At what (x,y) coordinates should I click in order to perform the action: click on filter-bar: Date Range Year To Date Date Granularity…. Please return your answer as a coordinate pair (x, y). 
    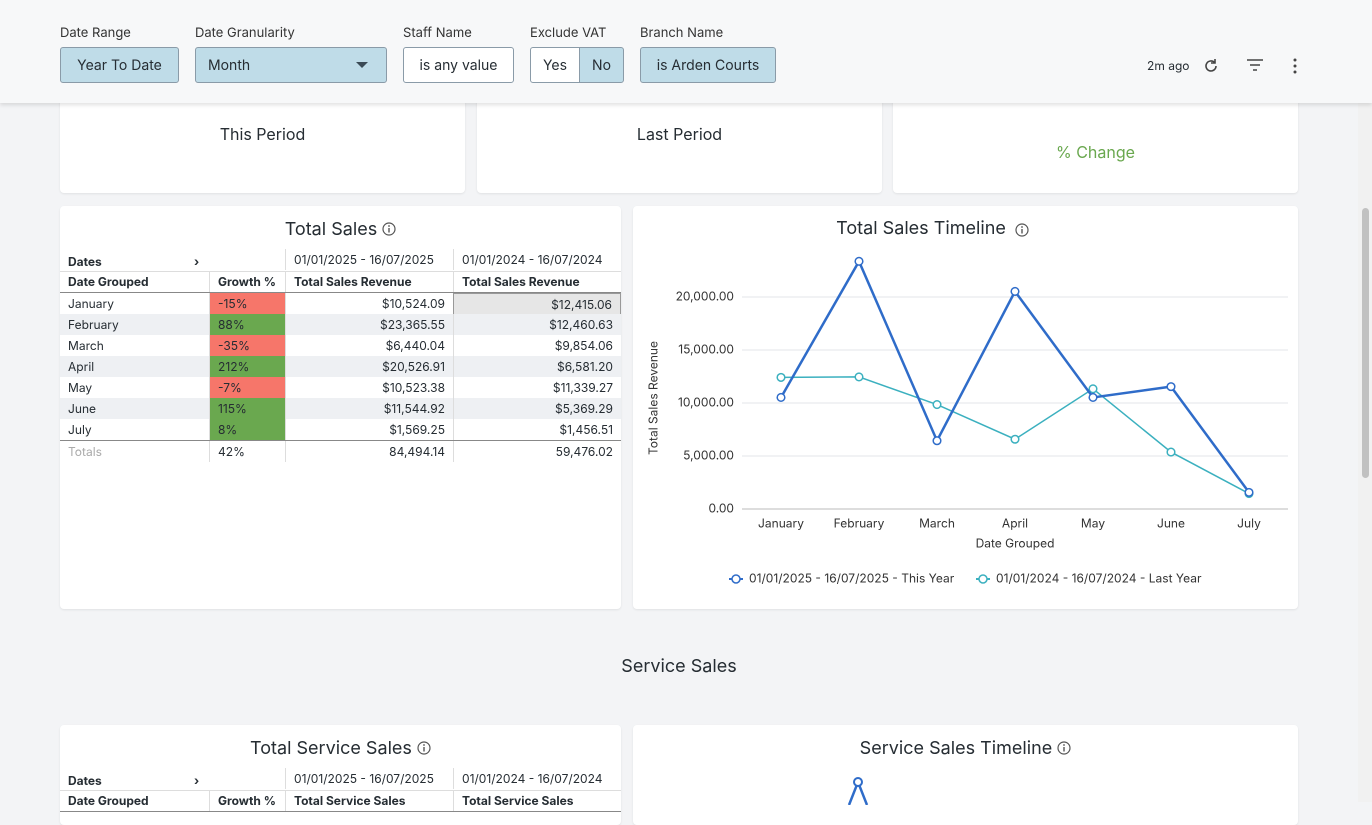
    Looking at the image, I should click on (686, 51).